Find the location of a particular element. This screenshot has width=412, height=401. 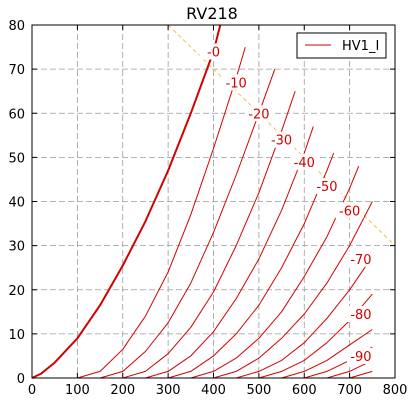

y-tick-label: 10 is located at coordinates (16, 335).